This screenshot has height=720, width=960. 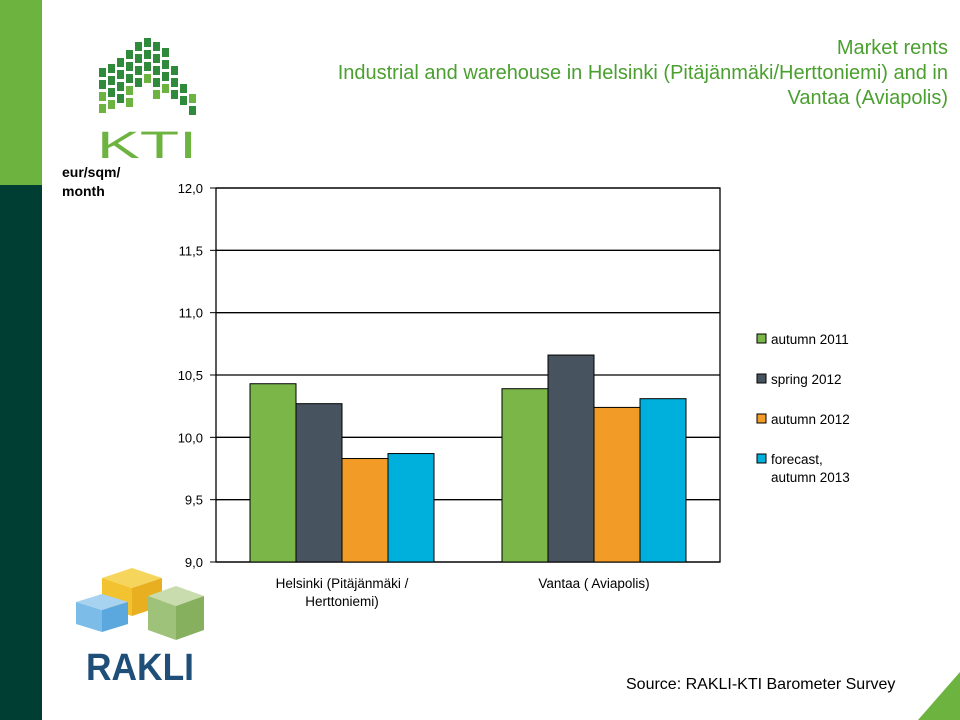 What do you see at coordinates (194, 562) in the screenshot?
I see `y-tick-label: 9,0` at bounding box center [194, 562].